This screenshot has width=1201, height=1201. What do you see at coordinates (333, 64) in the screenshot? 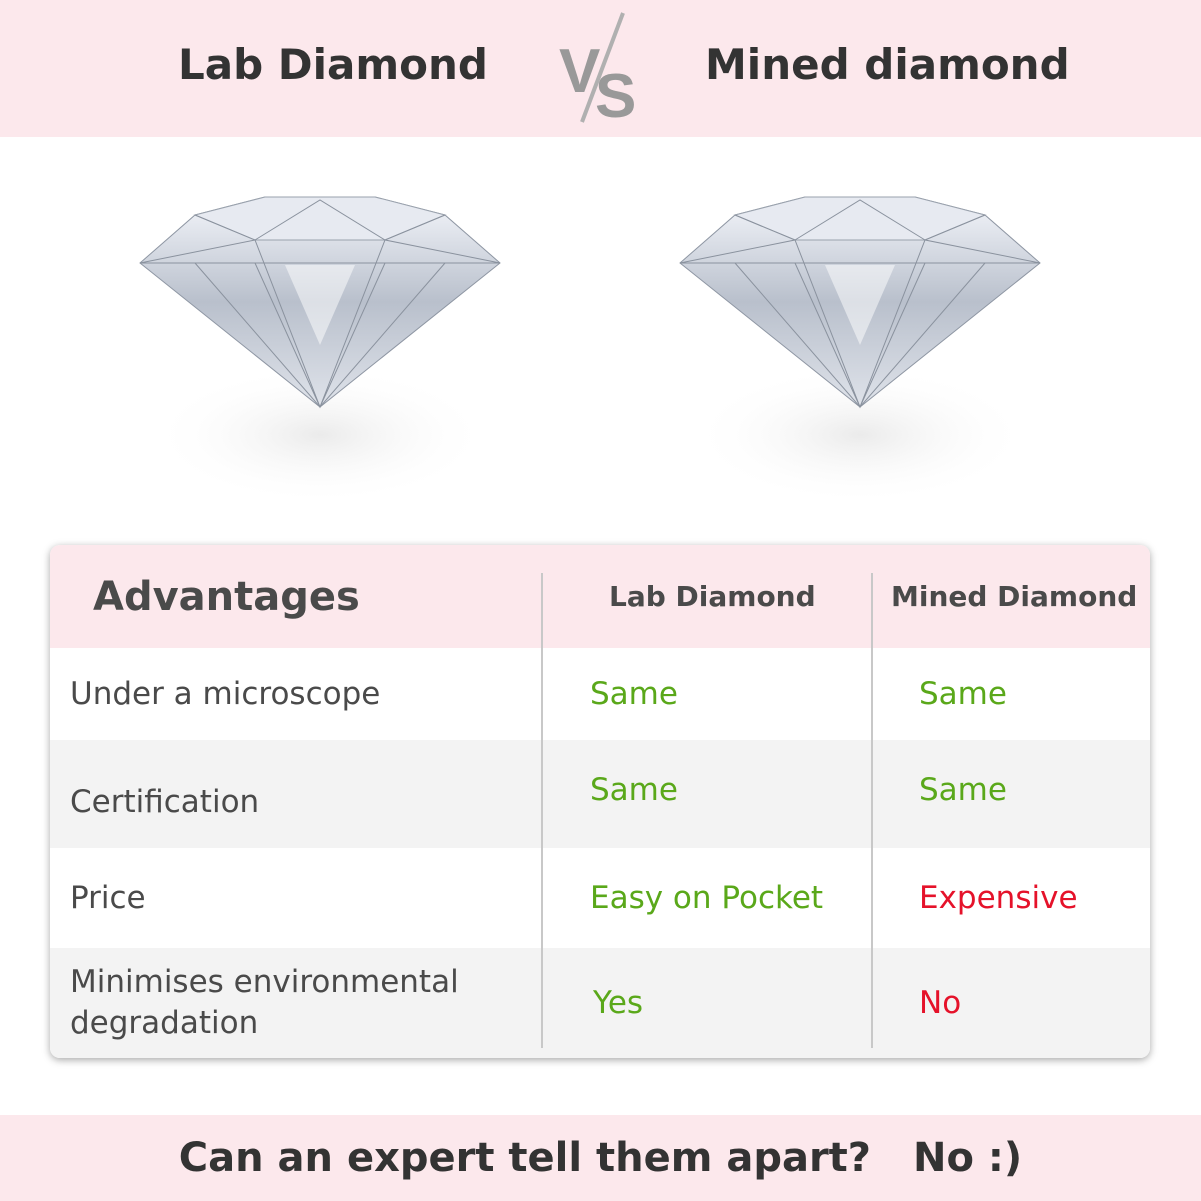
I see `lab-diamond-title: Lab Diamond` at bounding box center [333, 64].